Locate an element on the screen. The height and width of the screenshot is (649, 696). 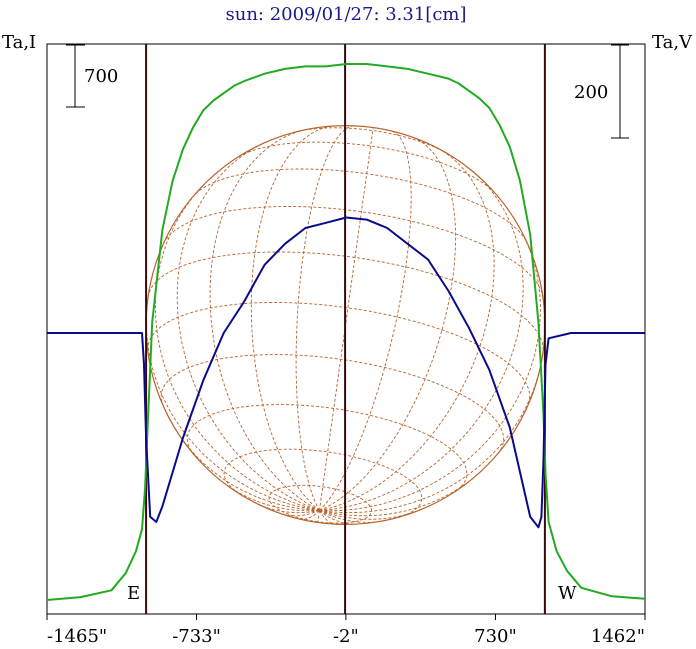
scale-bar-right: 200 is located at coordinates (601, 91).